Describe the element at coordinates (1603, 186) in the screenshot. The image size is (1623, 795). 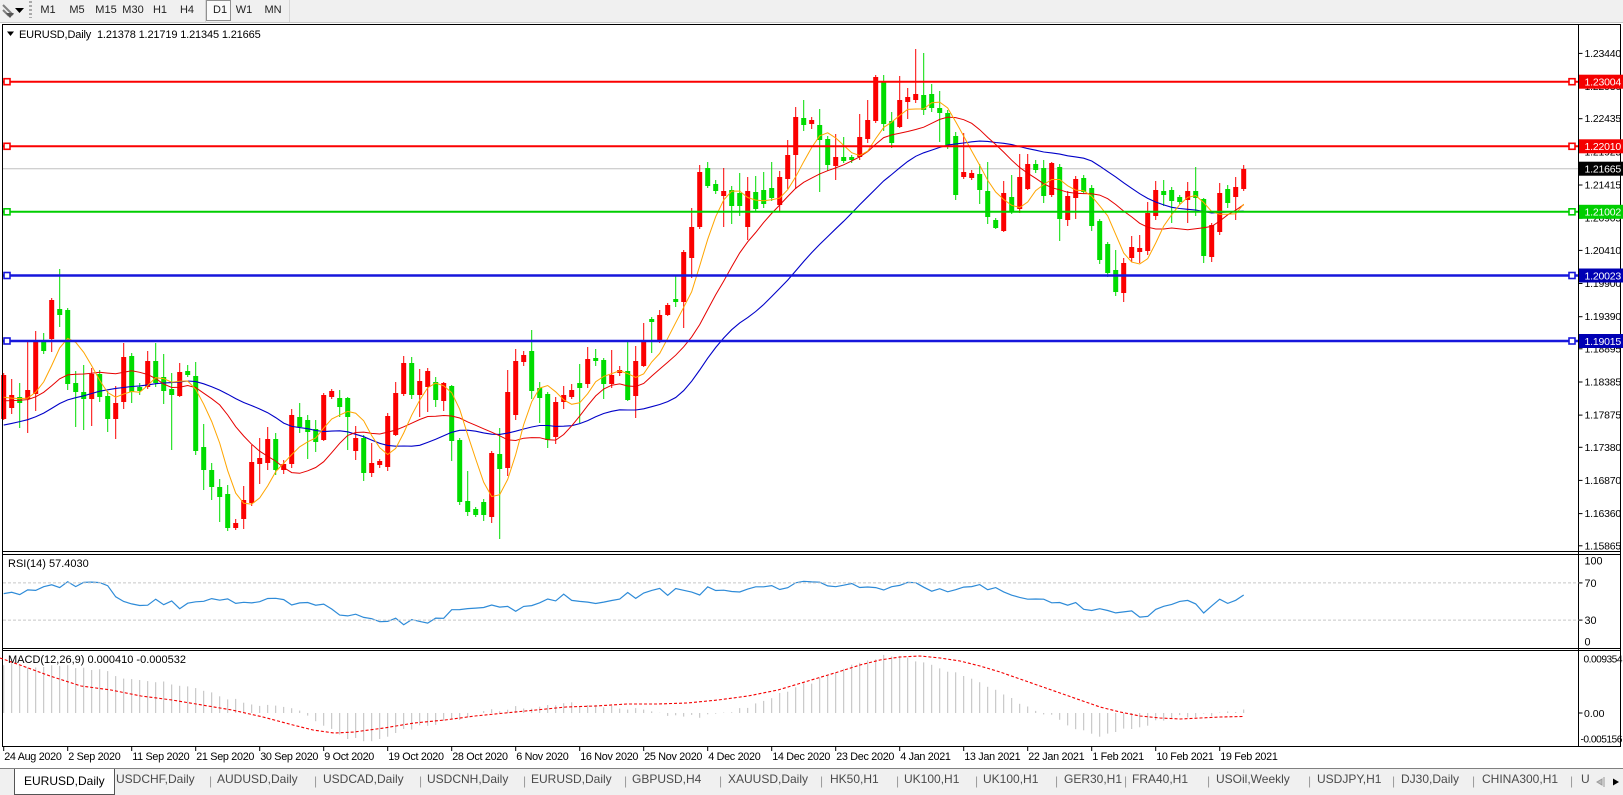
I see `svg-text: 1.21415` at that location.